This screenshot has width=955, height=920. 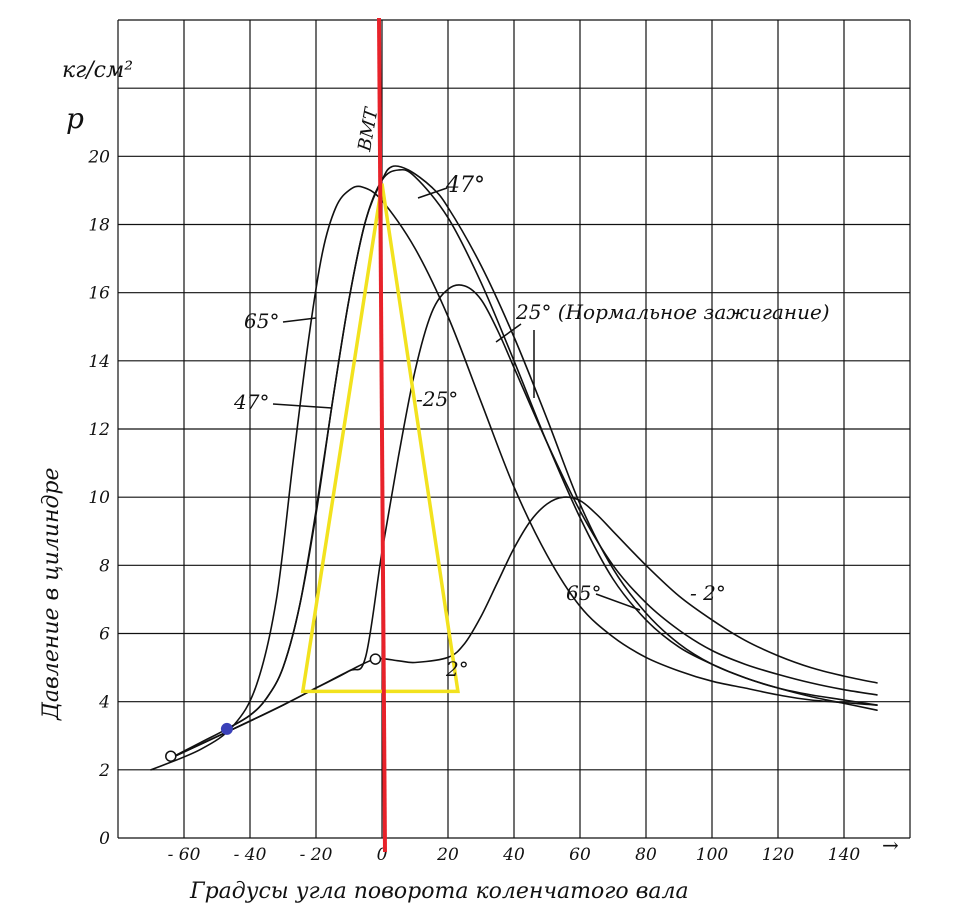 I want to click on annotation-65-left: 65°, so click(x=261, y=321).